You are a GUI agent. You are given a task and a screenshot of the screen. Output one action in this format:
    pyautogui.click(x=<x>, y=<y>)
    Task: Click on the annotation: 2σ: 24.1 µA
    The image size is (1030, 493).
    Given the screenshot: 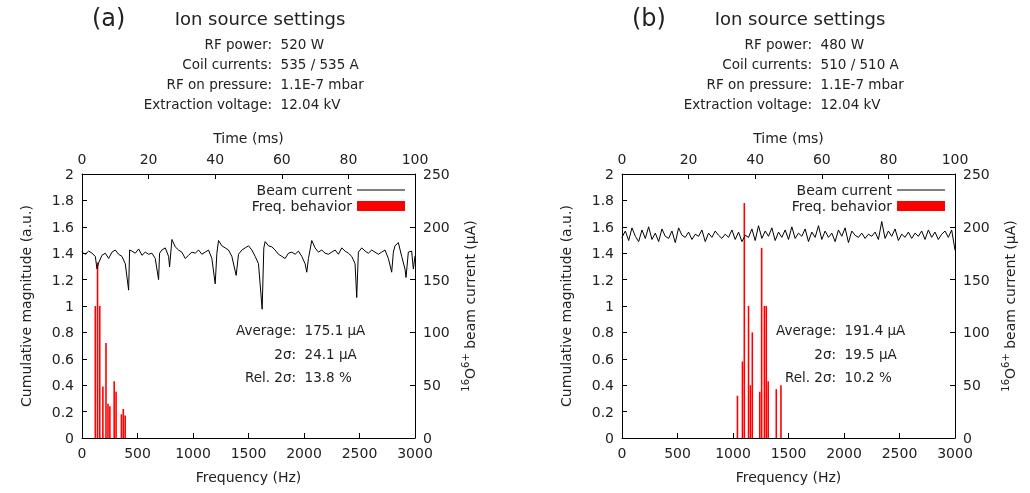 What is the action you would take?
    pyautogui.click(x=315, y=353)
    